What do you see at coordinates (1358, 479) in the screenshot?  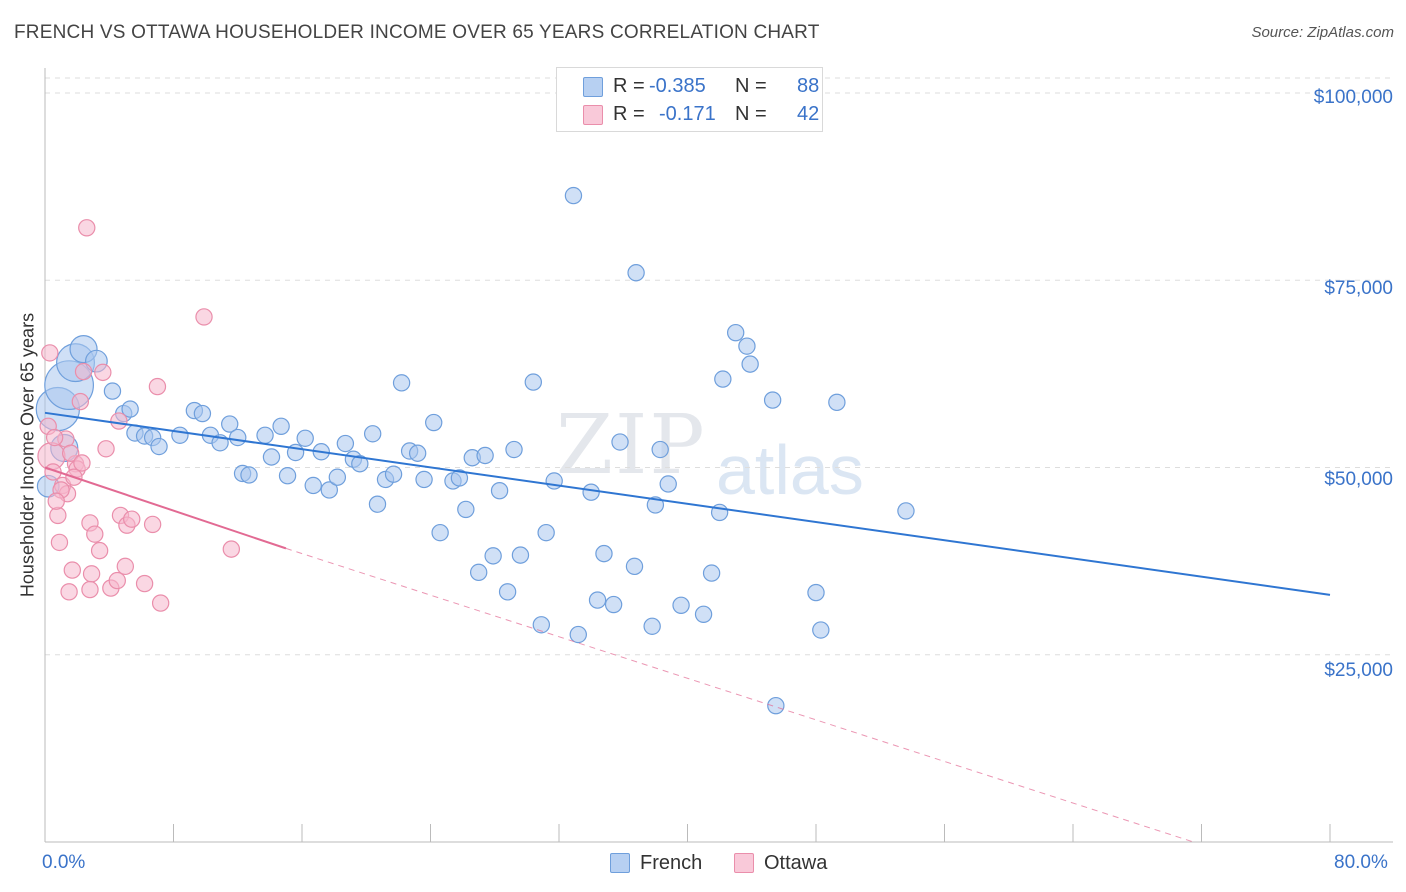 I see `y-tick-label-50000: $50,000` at bounding box center [1358, 479].